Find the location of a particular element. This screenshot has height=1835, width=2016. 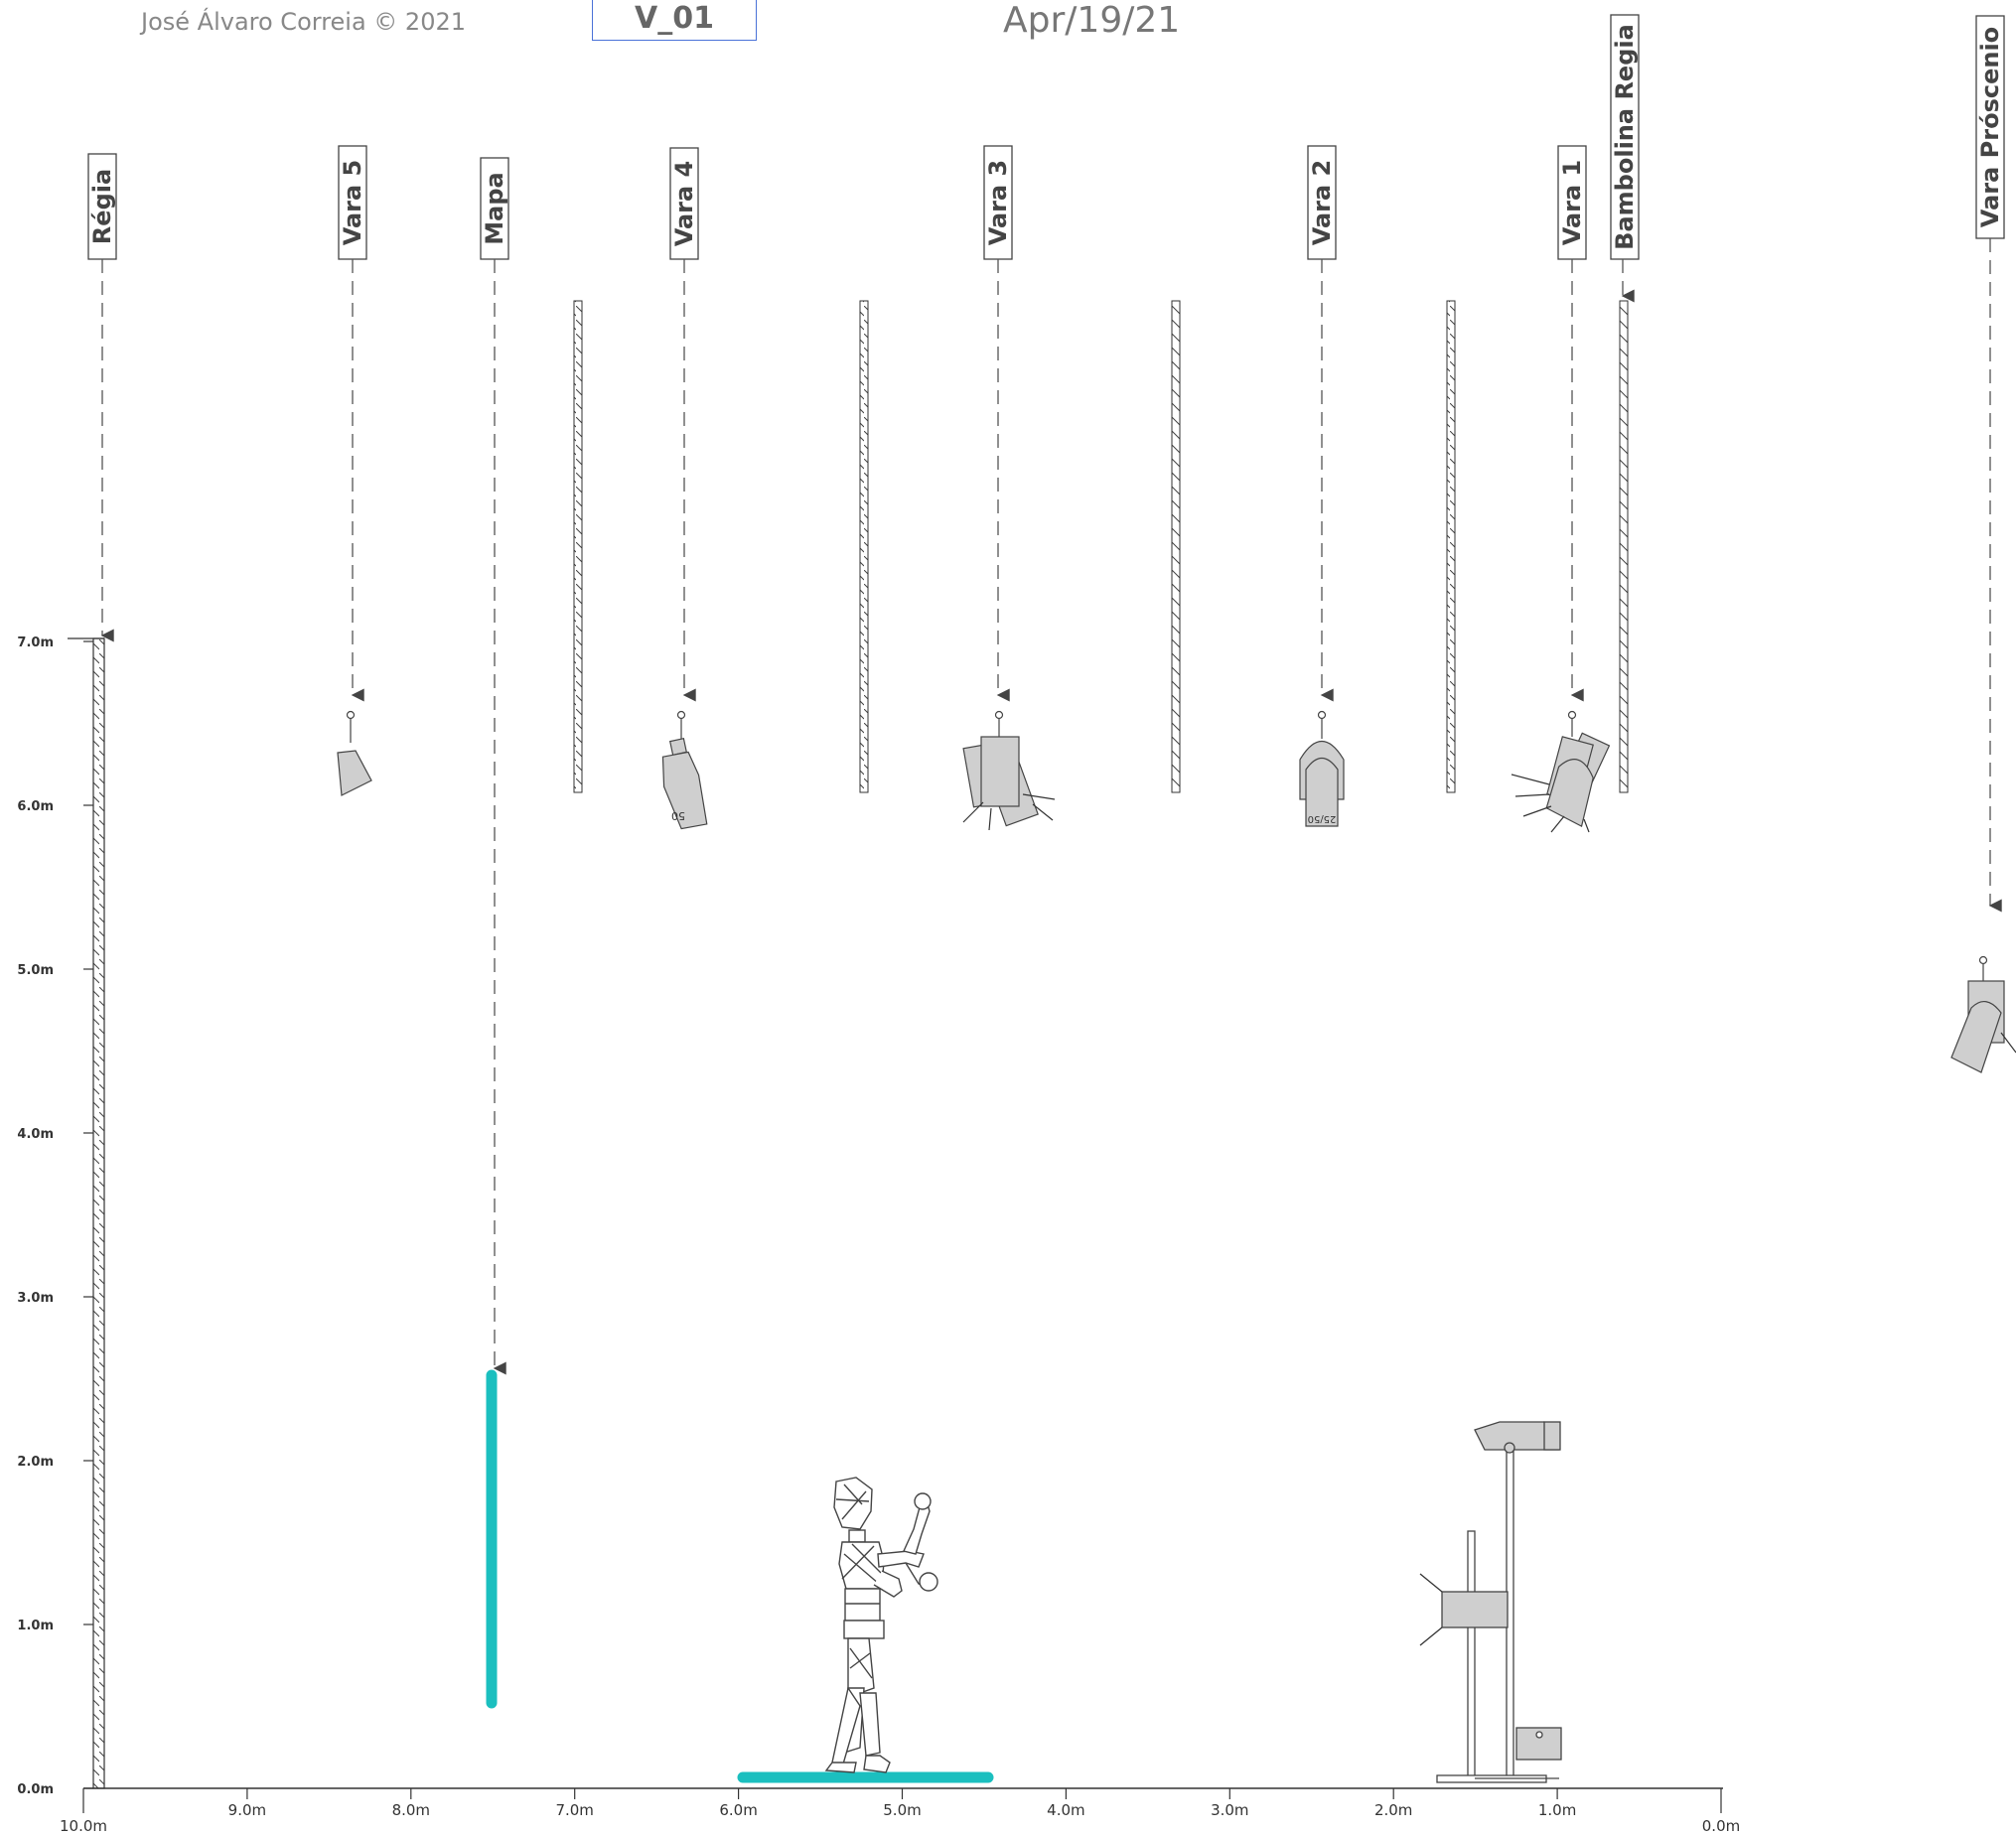

x-tick: 8.0m is located at coordinates (411, 1803).